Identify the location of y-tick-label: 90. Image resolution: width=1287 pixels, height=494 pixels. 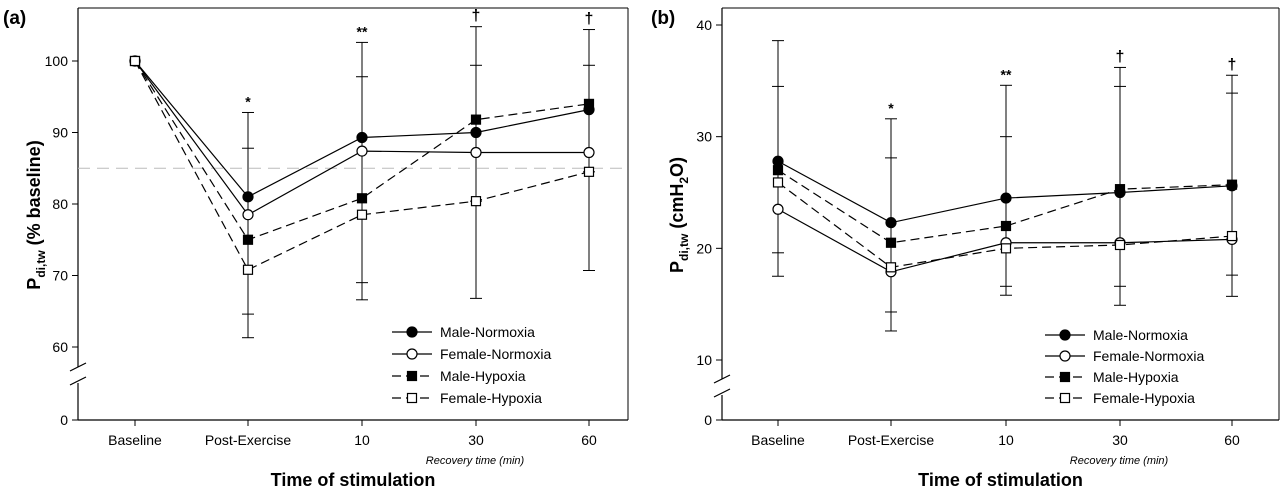
(60, 133).